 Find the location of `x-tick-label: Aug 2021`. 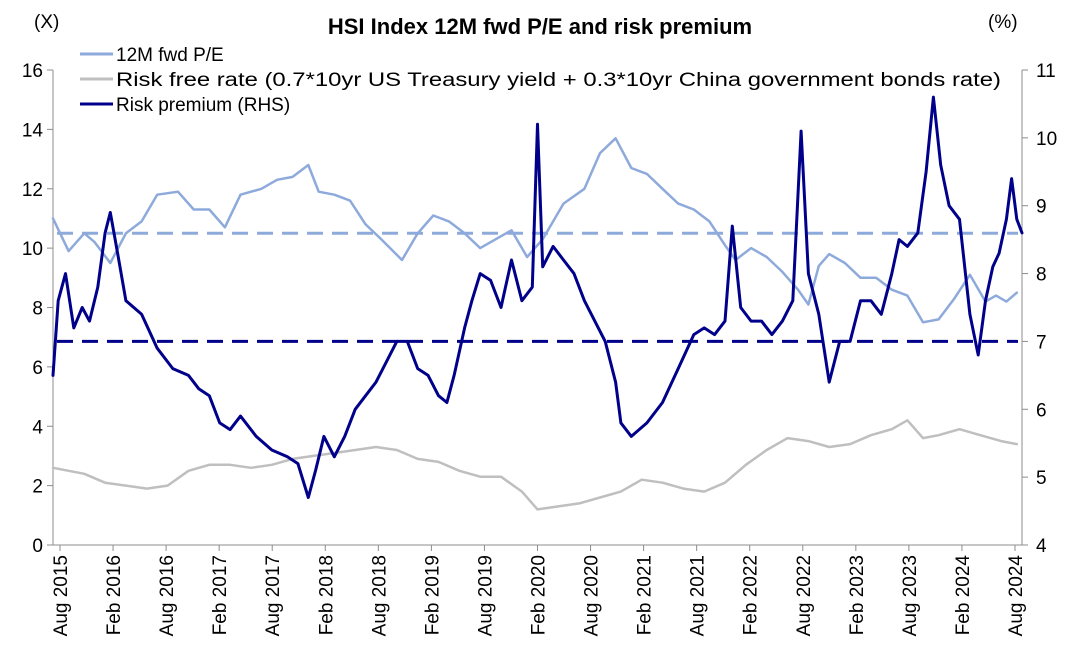

x-tick-label: Aug 2021 is located at coordinates (698, 595).